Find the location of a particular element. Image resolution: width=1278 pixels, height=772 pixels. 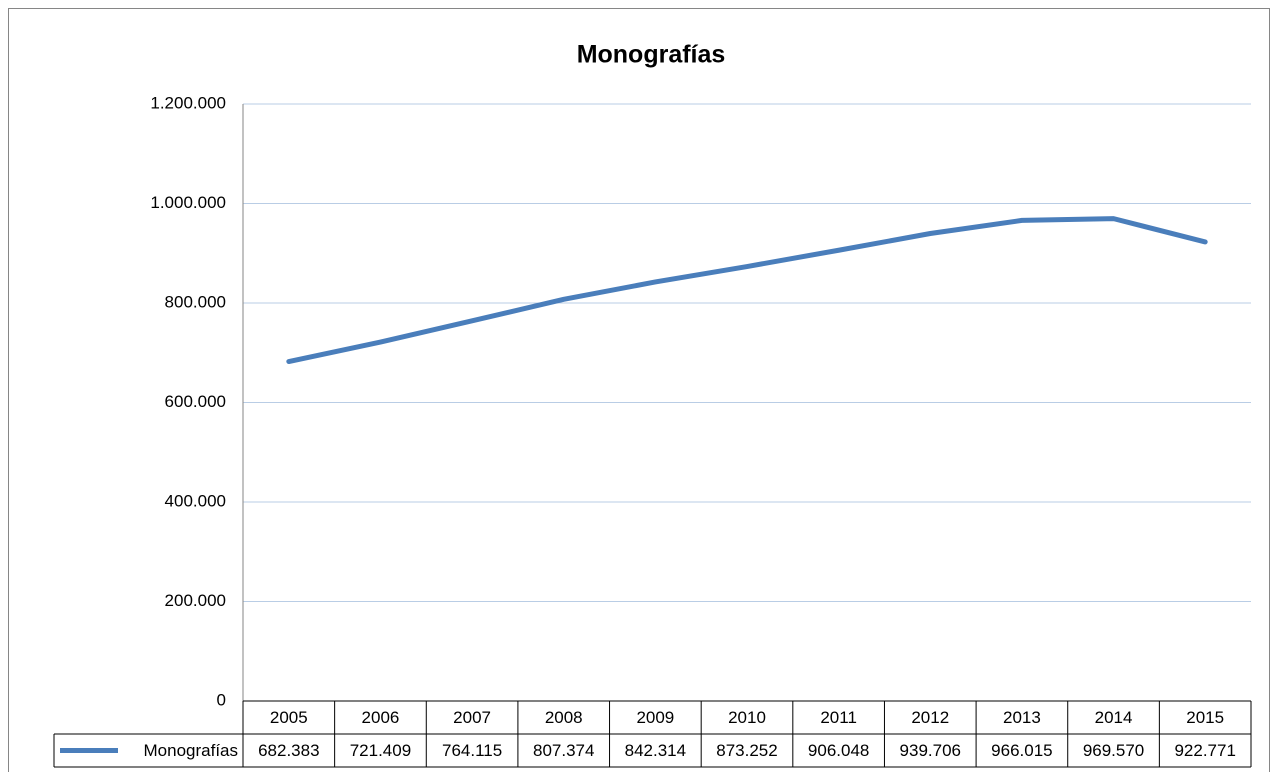

x-tick-label: 2012 is located at coordinates (930, 717).